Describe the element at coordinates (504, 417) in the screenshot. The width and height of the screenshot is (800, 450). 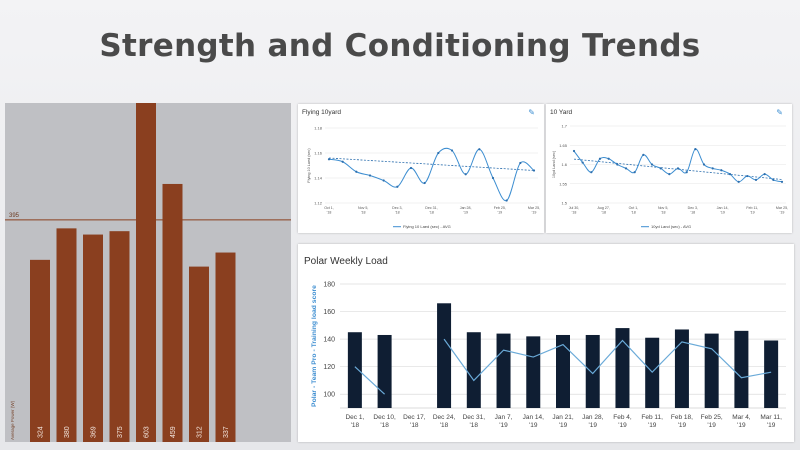
I see `polar-xtick-5-line0: Jan 7,` at that location.